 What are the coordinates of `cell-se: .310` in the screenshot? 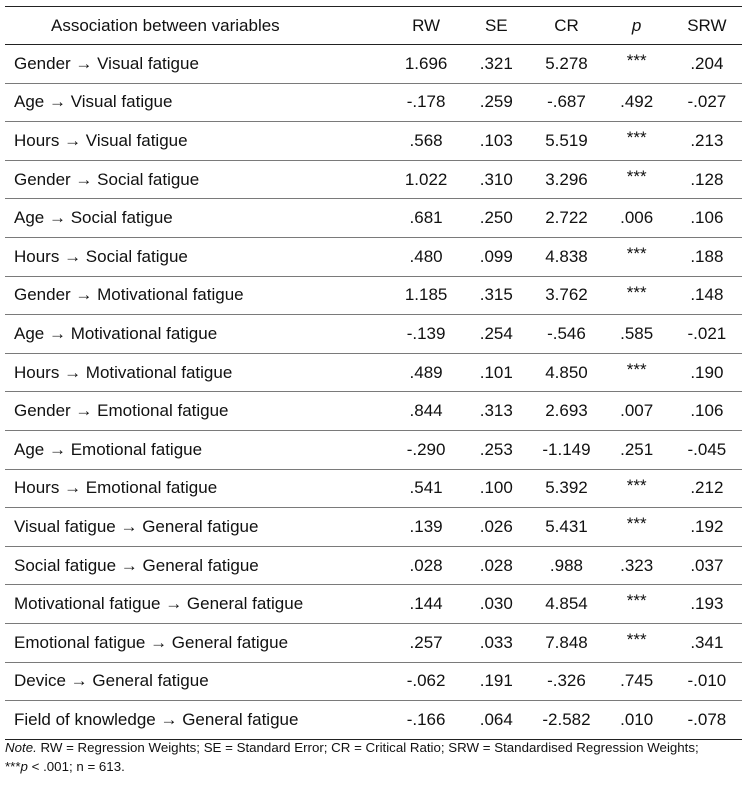 It's located at (496, 180).